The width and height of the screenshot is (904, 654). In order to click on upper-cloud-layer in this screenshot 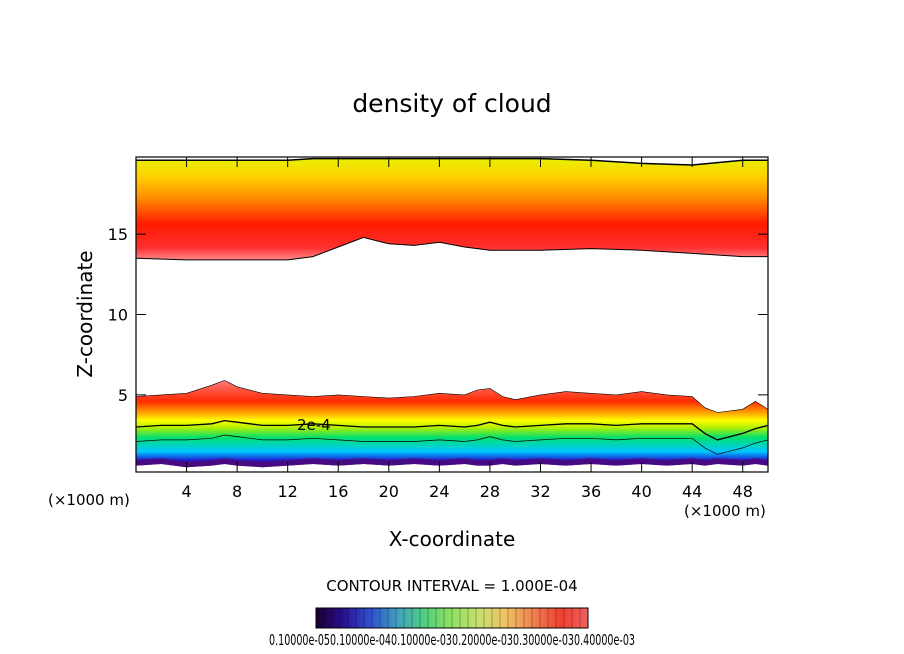, I will do `click(452, 209)`.